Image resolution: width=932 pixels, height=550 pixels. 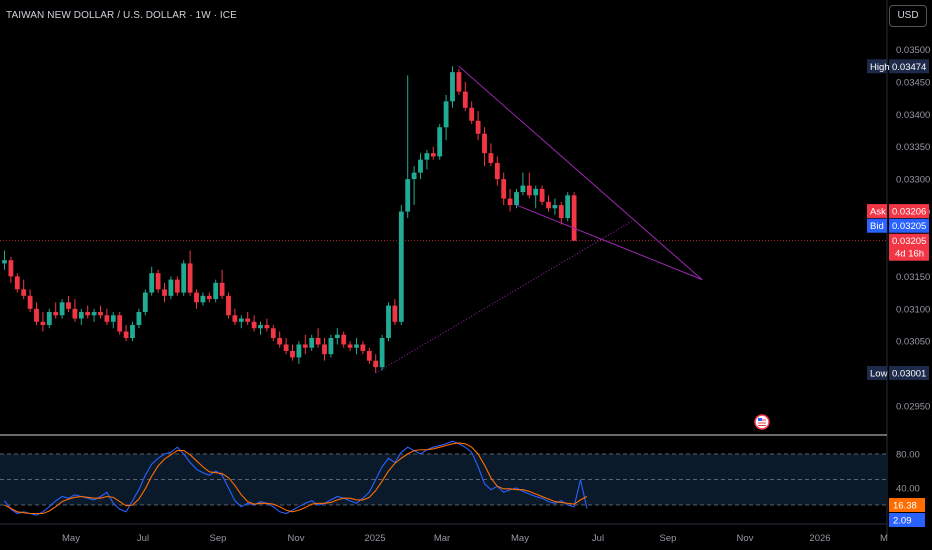 I want to click on price-tick-label: 0.03400, so click(x=913, y=115).